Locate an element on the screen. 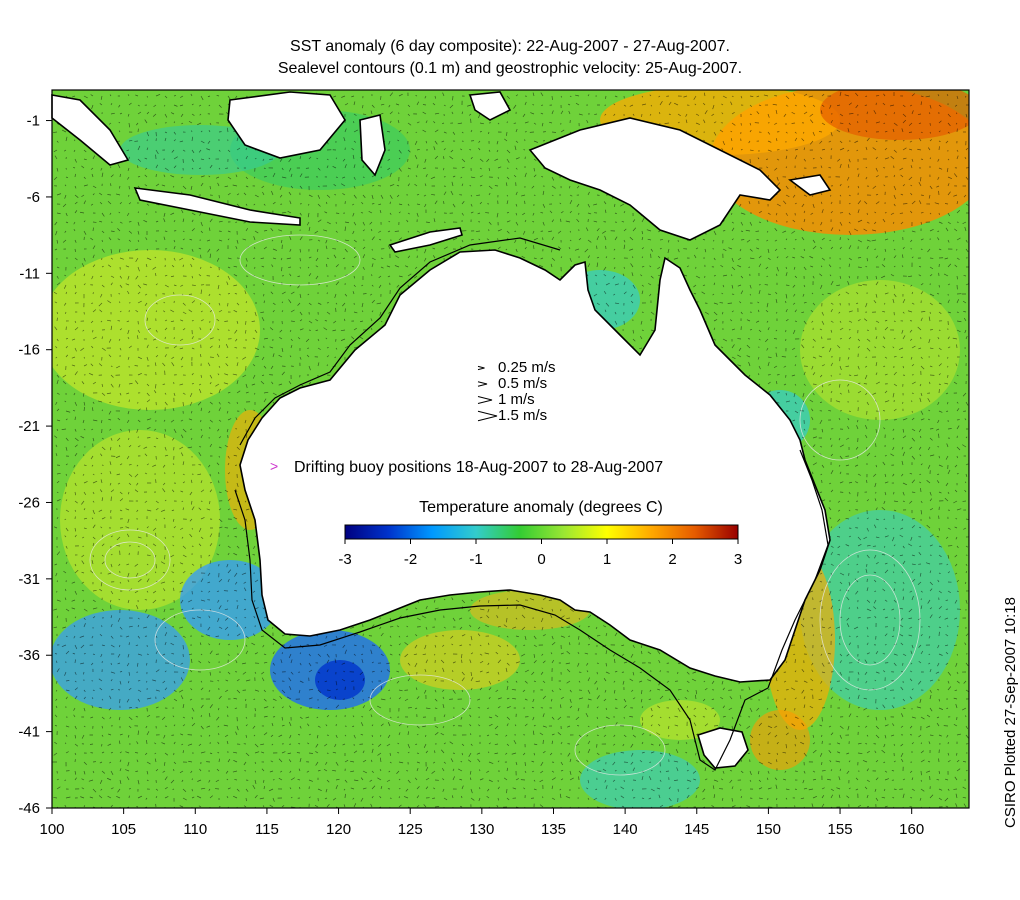 The width and height of the screenshot is (1020, 900). y-tick-label: -36 is located at coordinates (29, 655).